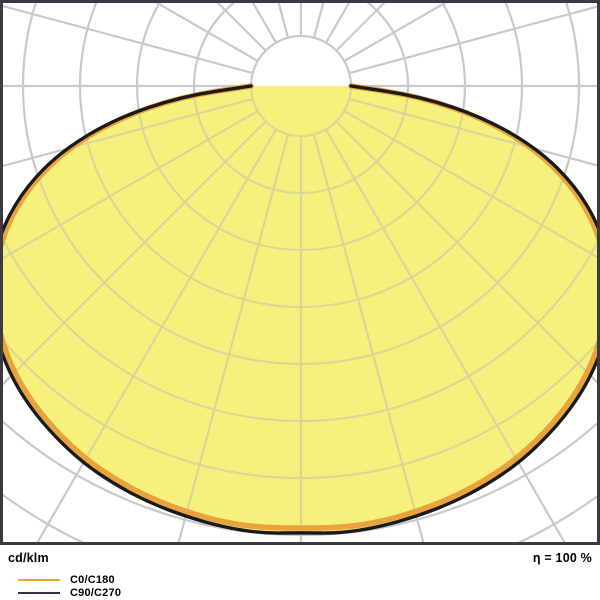  What do you see at coordinates (300, 572) in the screenshot?
I see `plot-footer: cd/klm η = 100 % C0/C180 C90/C270` at bounding box center [300, 572].